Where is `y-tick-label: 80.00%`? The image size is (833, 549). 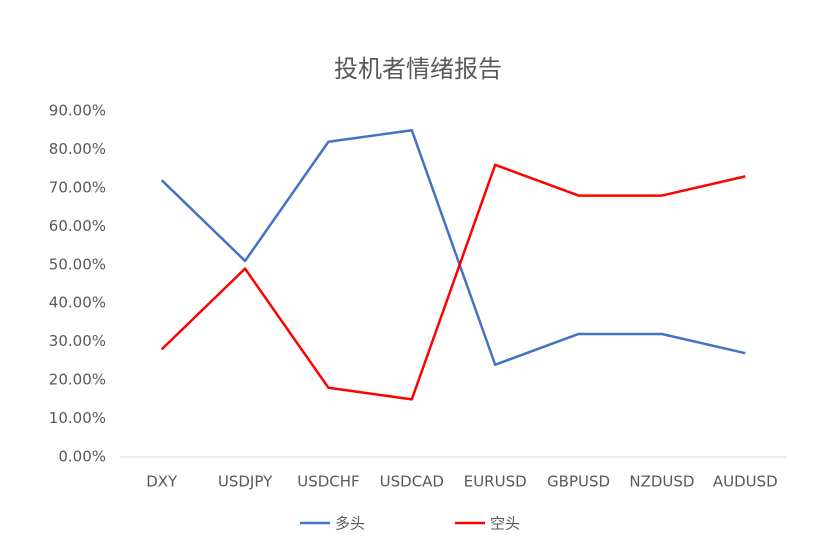
y-tick-label: 80.00% is located at coordinates (77, 149).